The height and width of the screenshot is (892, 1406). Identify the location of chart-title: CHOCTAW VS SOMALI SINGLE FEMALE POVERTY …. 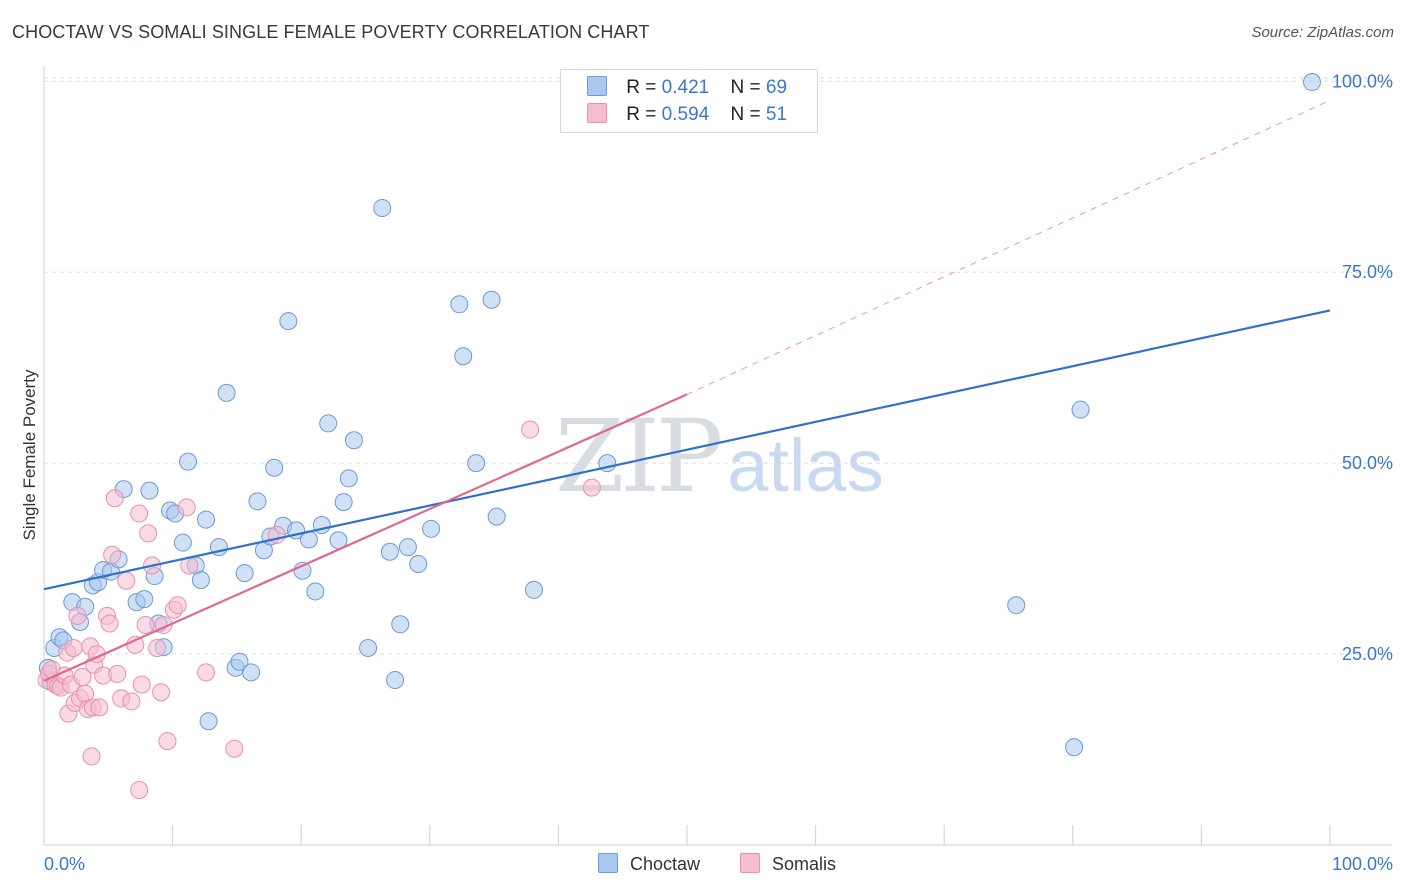
(331, 32).